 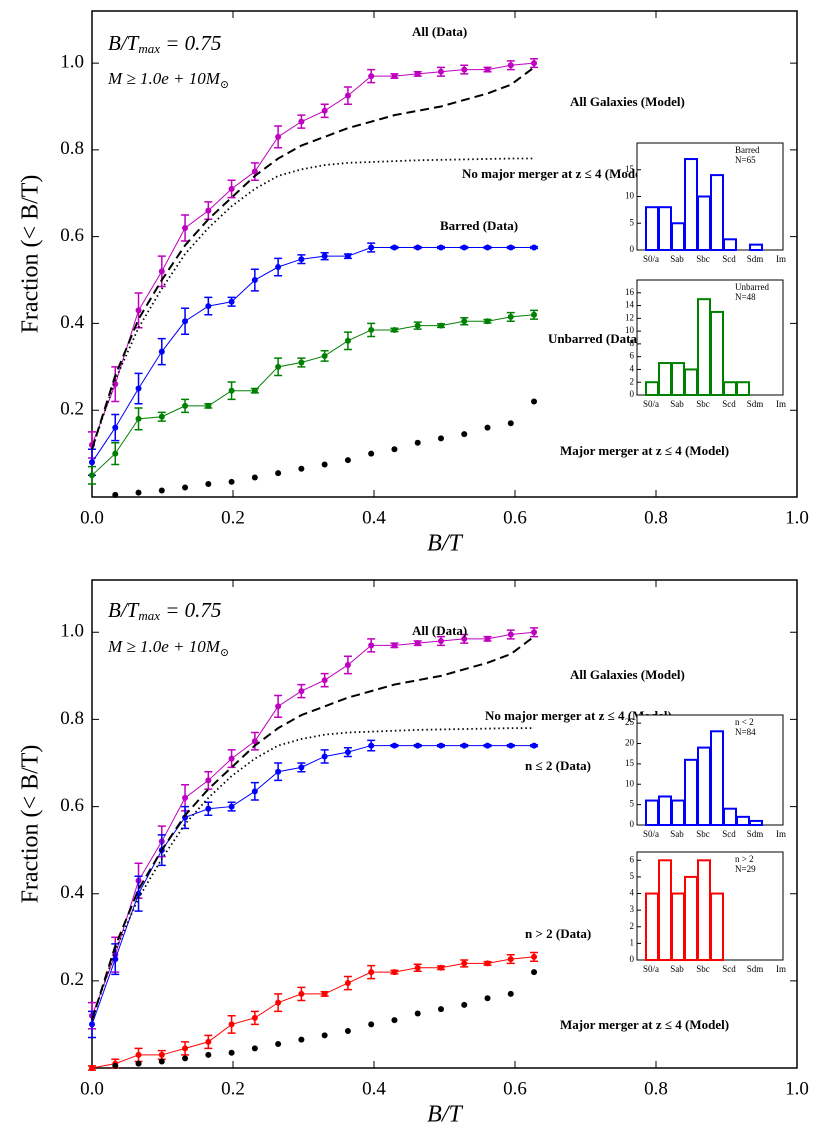 I want to click on inset-y-tick-label: 5, so click(x=632, y=876).